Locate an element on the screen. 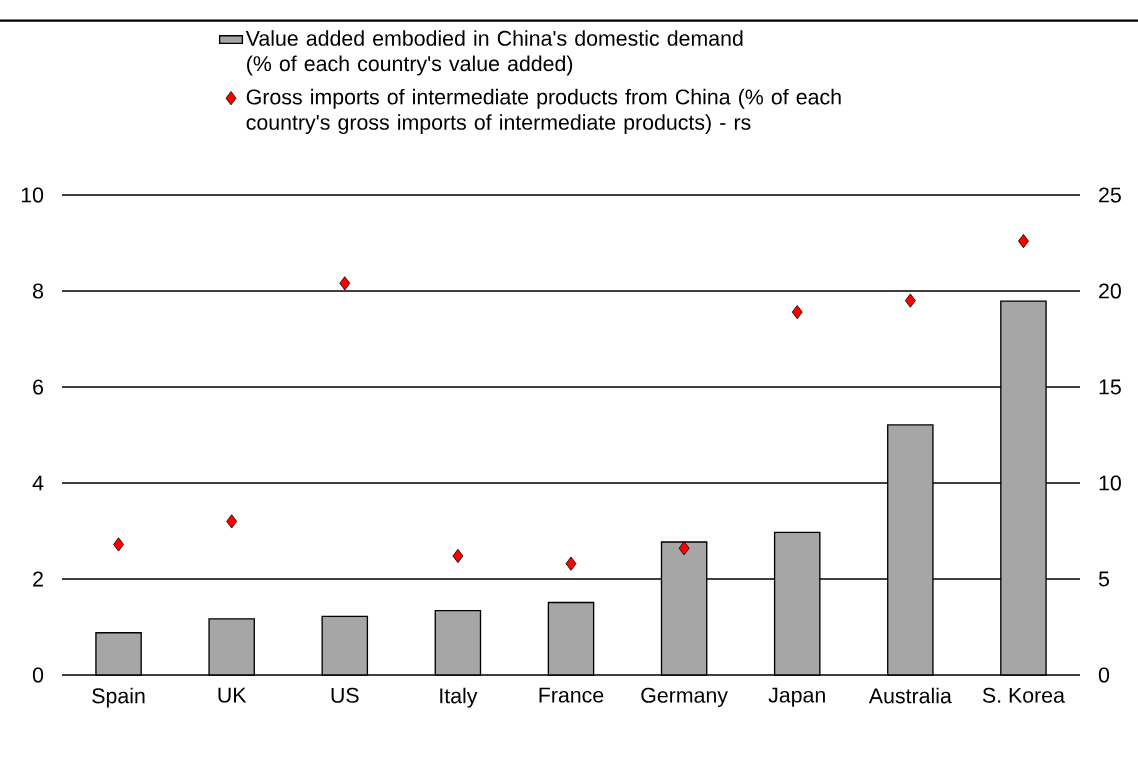  y-tick-label: 10 is located at coordinates (32, 195).